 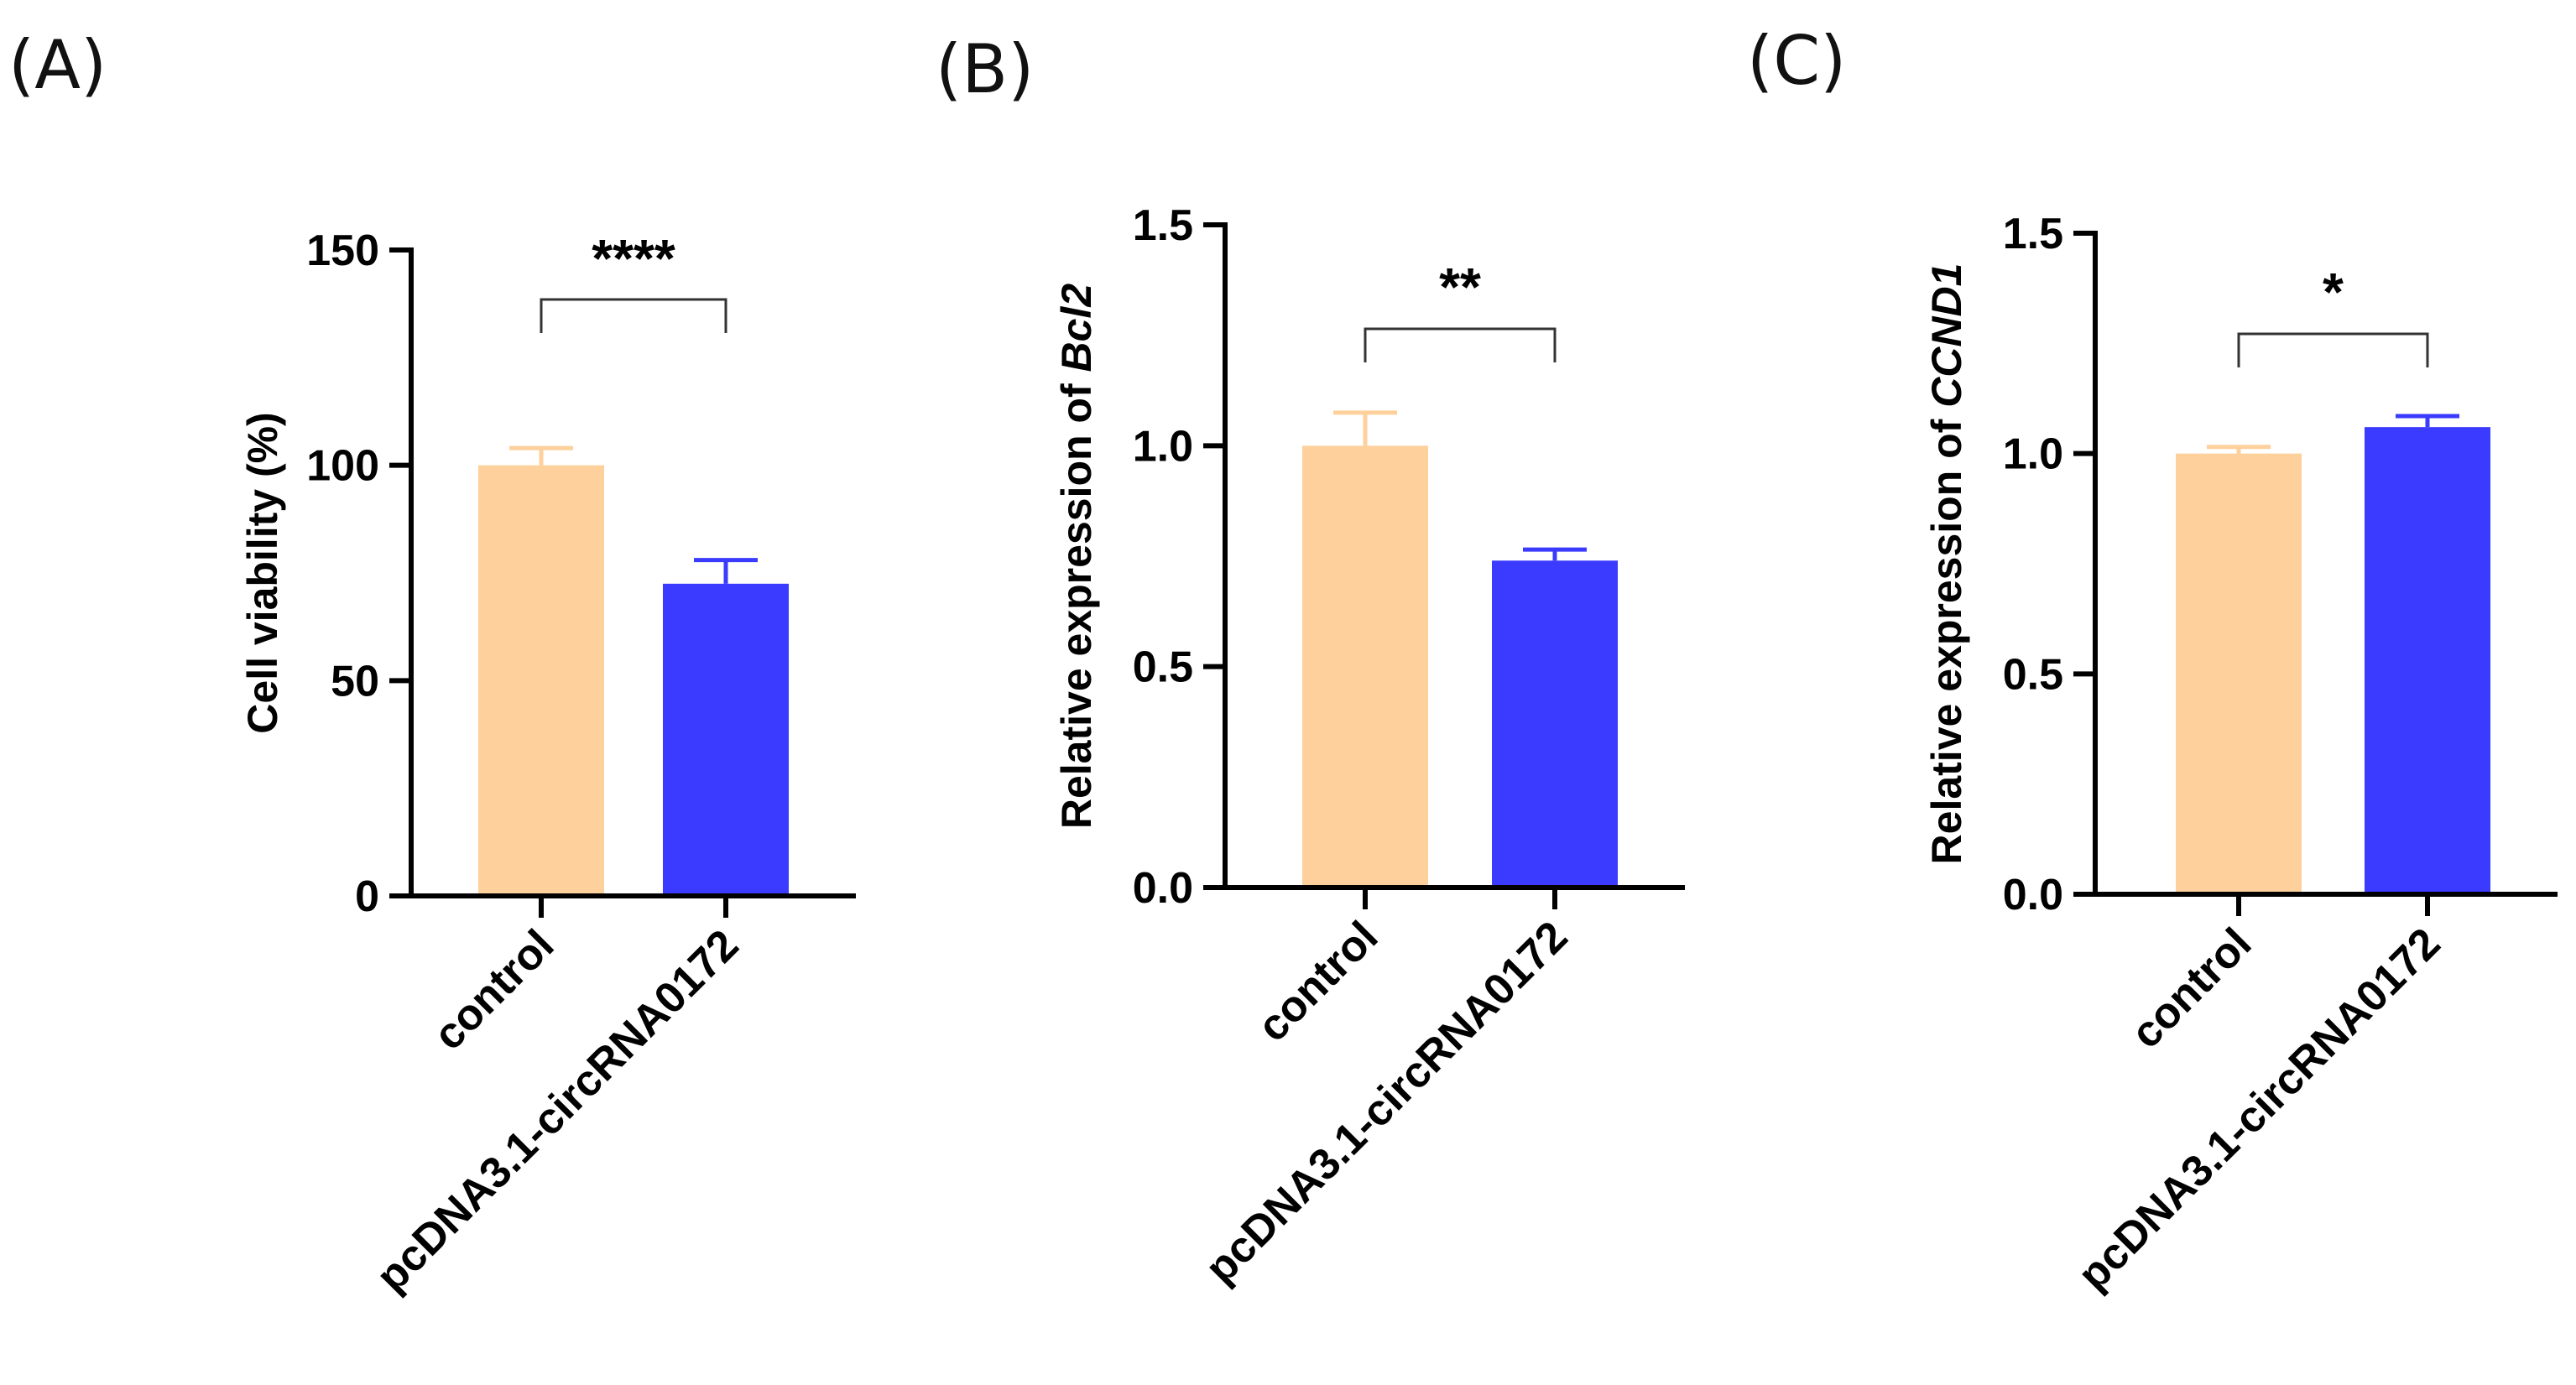 I want to click on y-axis-title: Cell viability (%), so click(x=262, y=572).